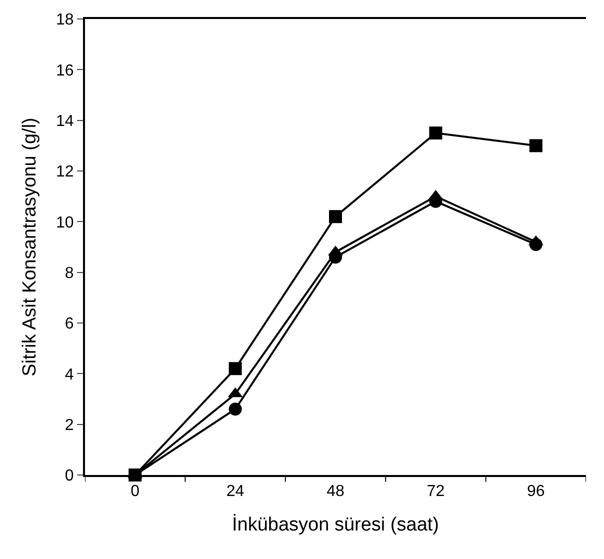 The height and width of the screenshot is (559, 604). I want to click on y-tick-label: 0, so click(69, 476).